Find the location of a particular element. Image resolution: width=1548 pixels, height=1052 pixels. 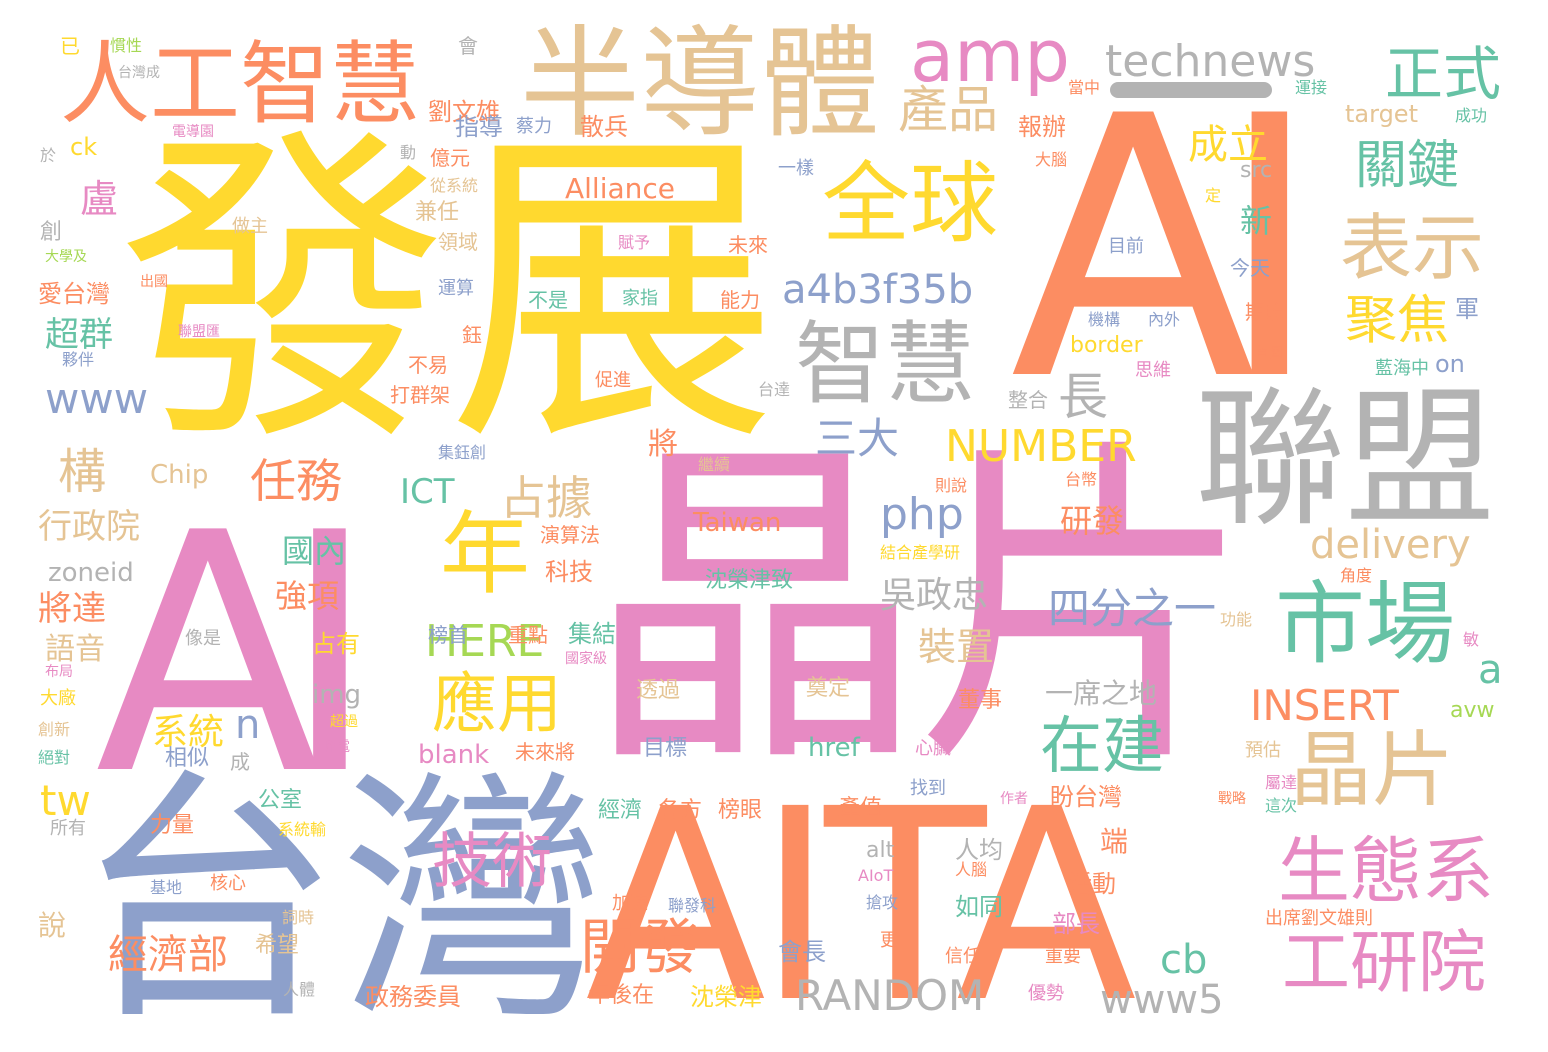

word: a is located at coordinates (1490, 670).